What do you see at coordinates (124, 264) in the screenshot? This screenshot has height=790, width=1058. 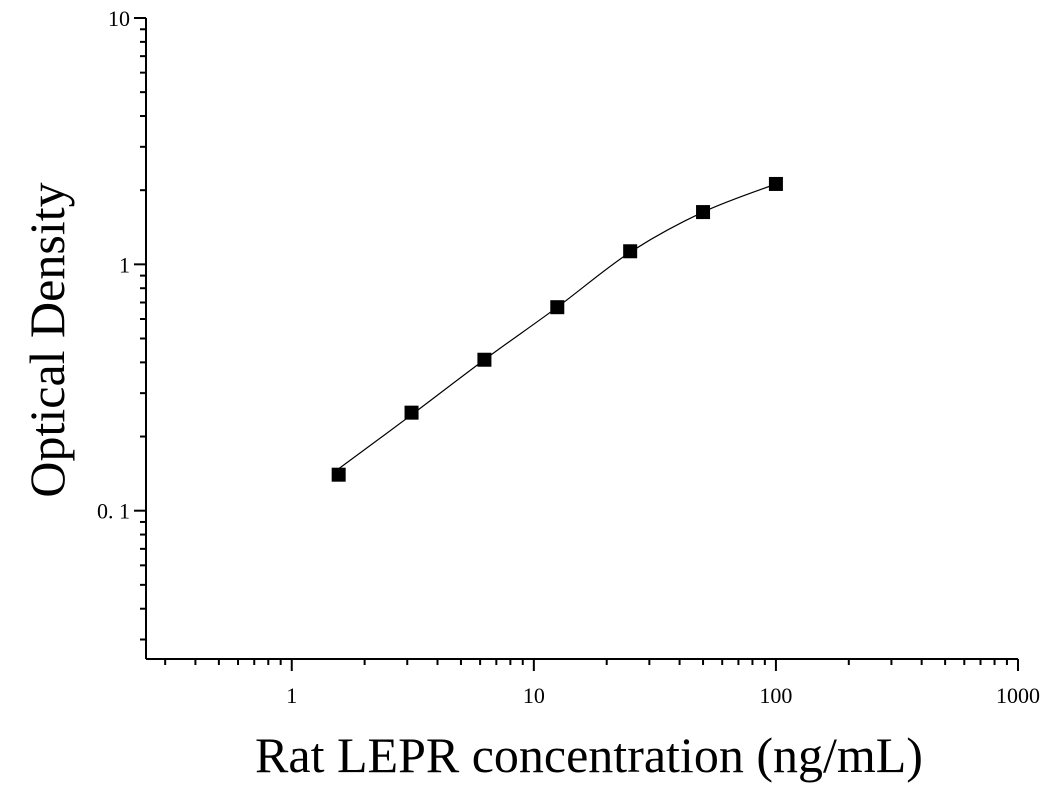 I see `y-tick-label: 1` at bounding box center [124, 264].